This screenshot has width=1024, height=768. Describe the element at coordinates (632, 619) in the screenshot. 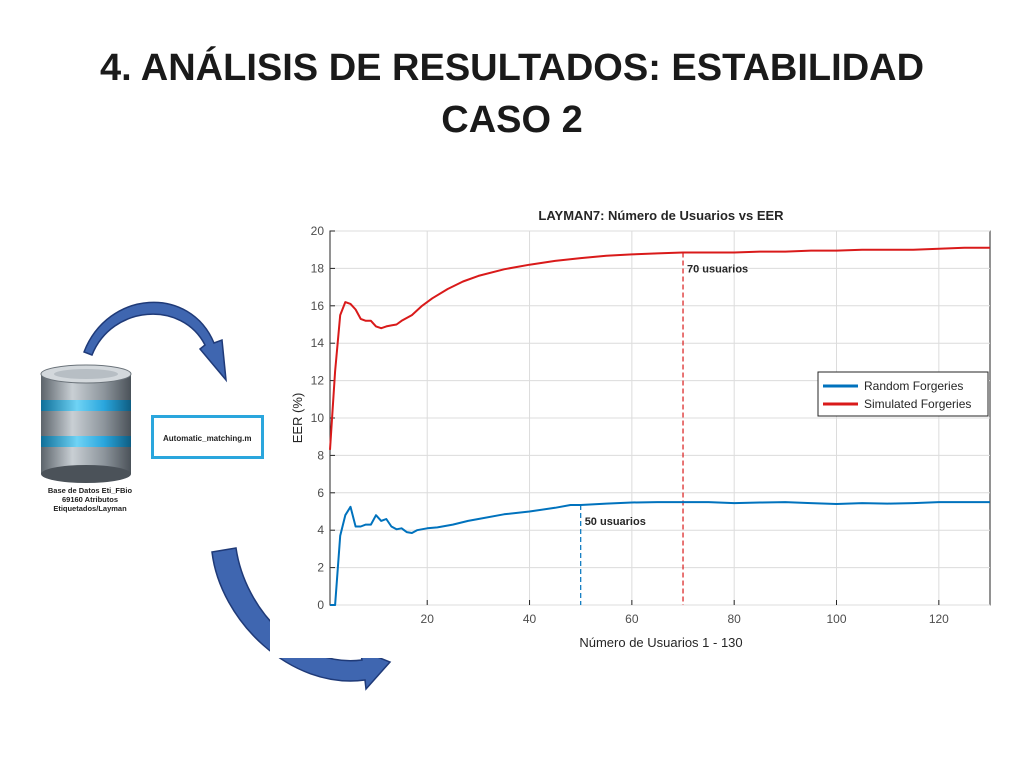

I see `x-tick-label: 60` at that location.